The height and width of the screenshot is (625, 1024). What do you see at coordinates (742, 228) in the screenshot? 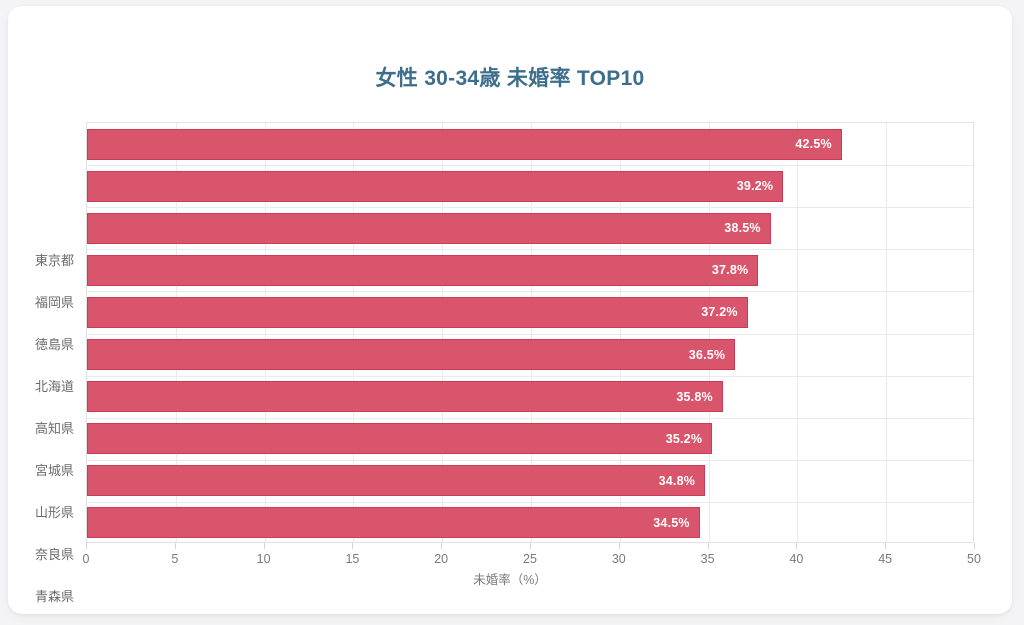
I see `bar-value-label: 38.5%` at bounding box center [742, 228].